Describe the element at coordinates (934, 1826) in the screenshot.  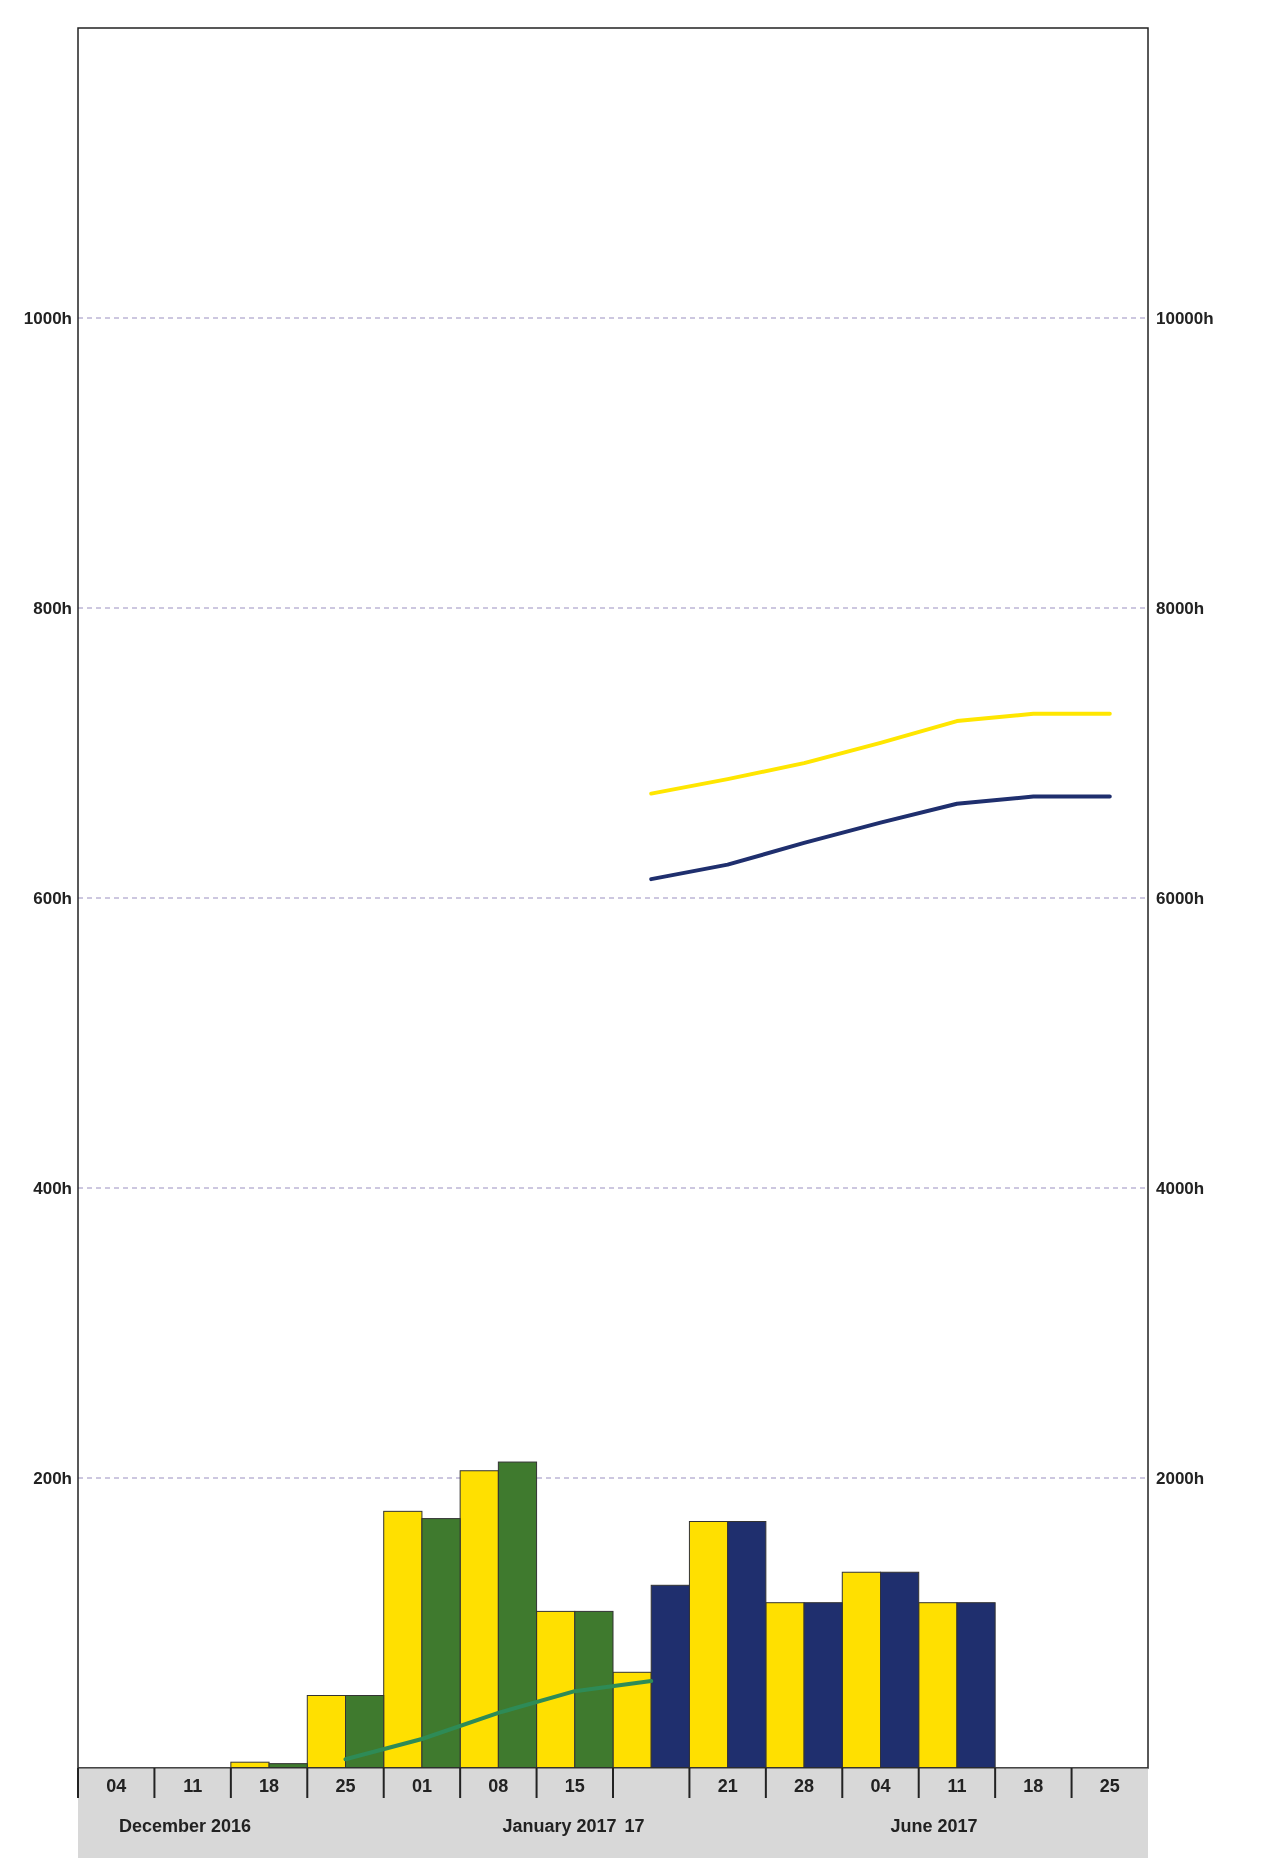
I see `text: June 2017` at that location.